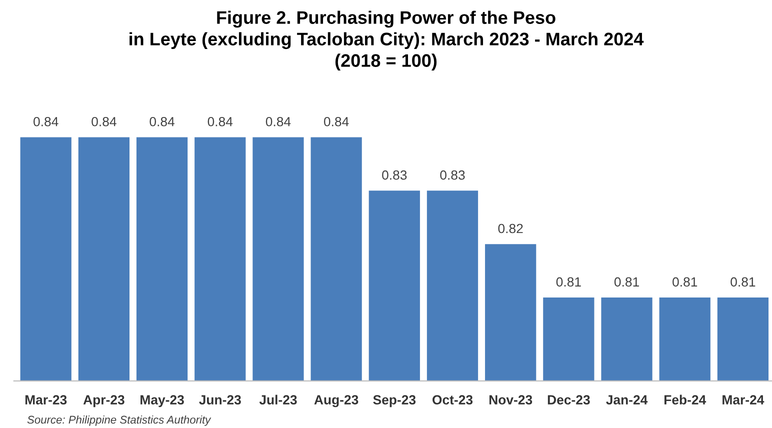 This screenshot has height=428, width=772. Describe the element at coordinates (510, 229) in the screenshot. I see `data-label: 0.82` at that location.